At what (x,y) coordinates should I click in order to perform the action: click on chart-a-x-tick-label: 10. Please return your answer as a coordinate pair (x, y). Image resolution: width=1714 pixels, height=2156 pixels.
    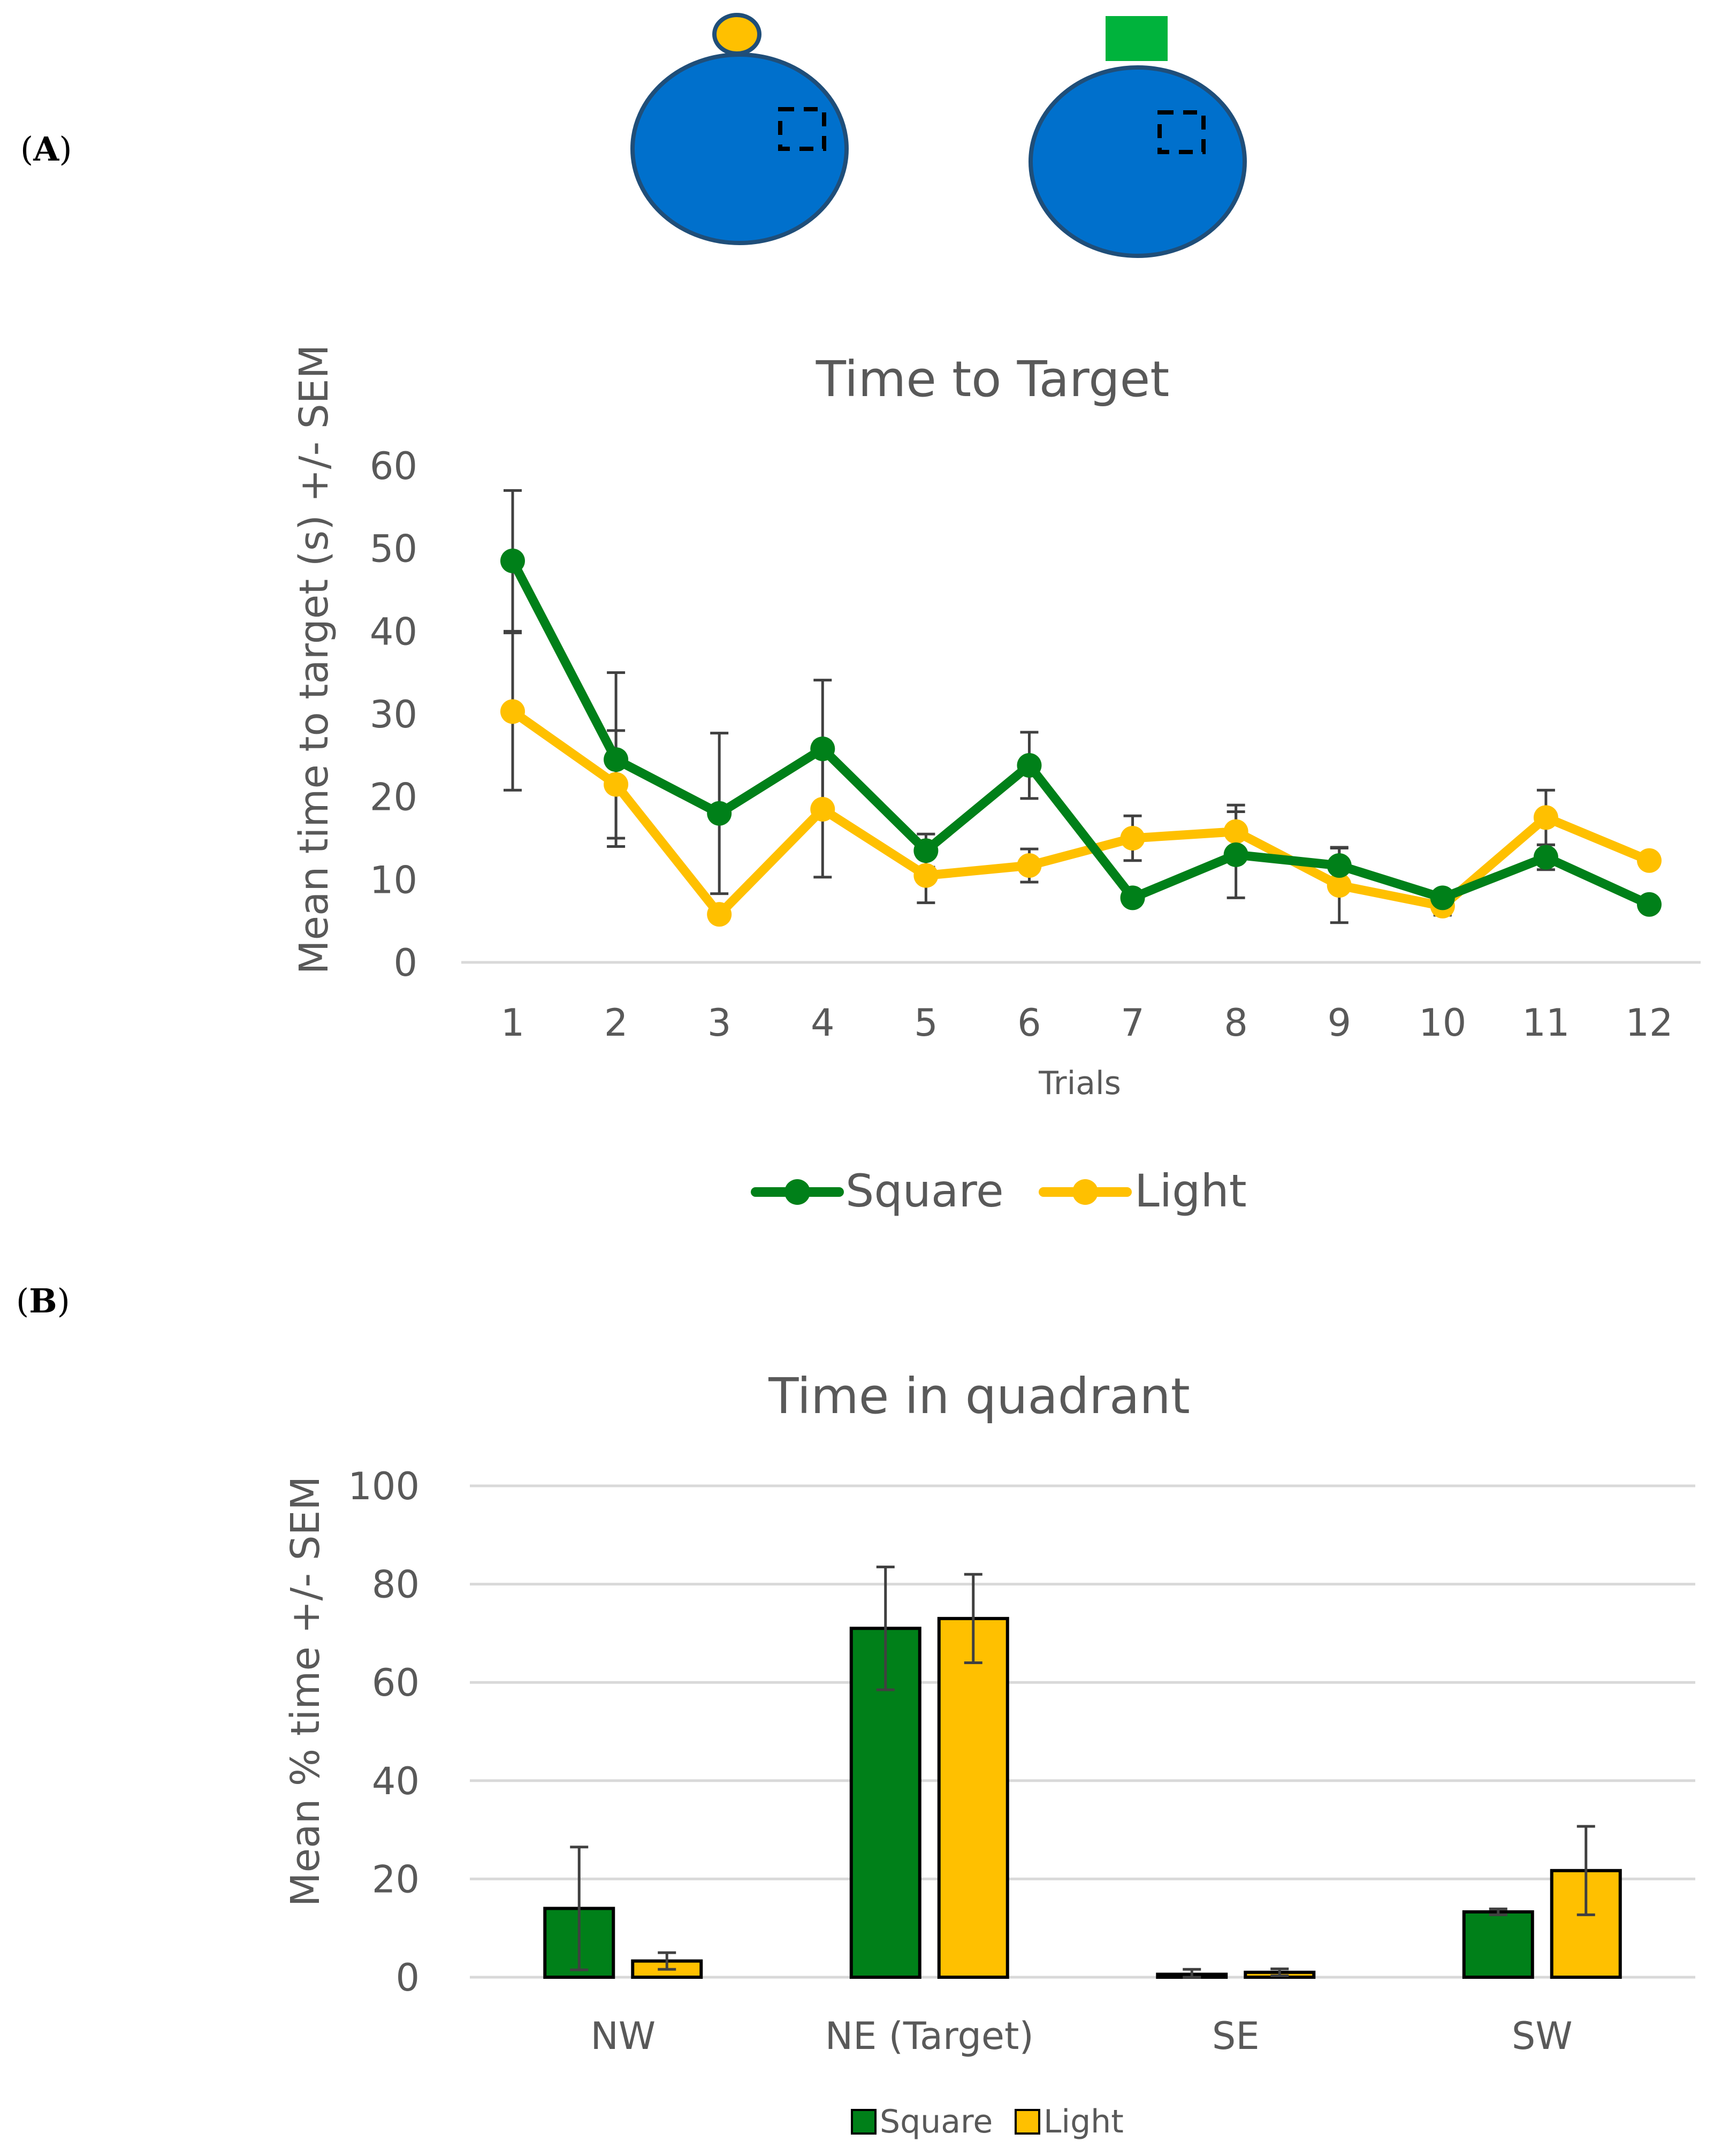
    Looking at the image, I should click on (1442, 1023).